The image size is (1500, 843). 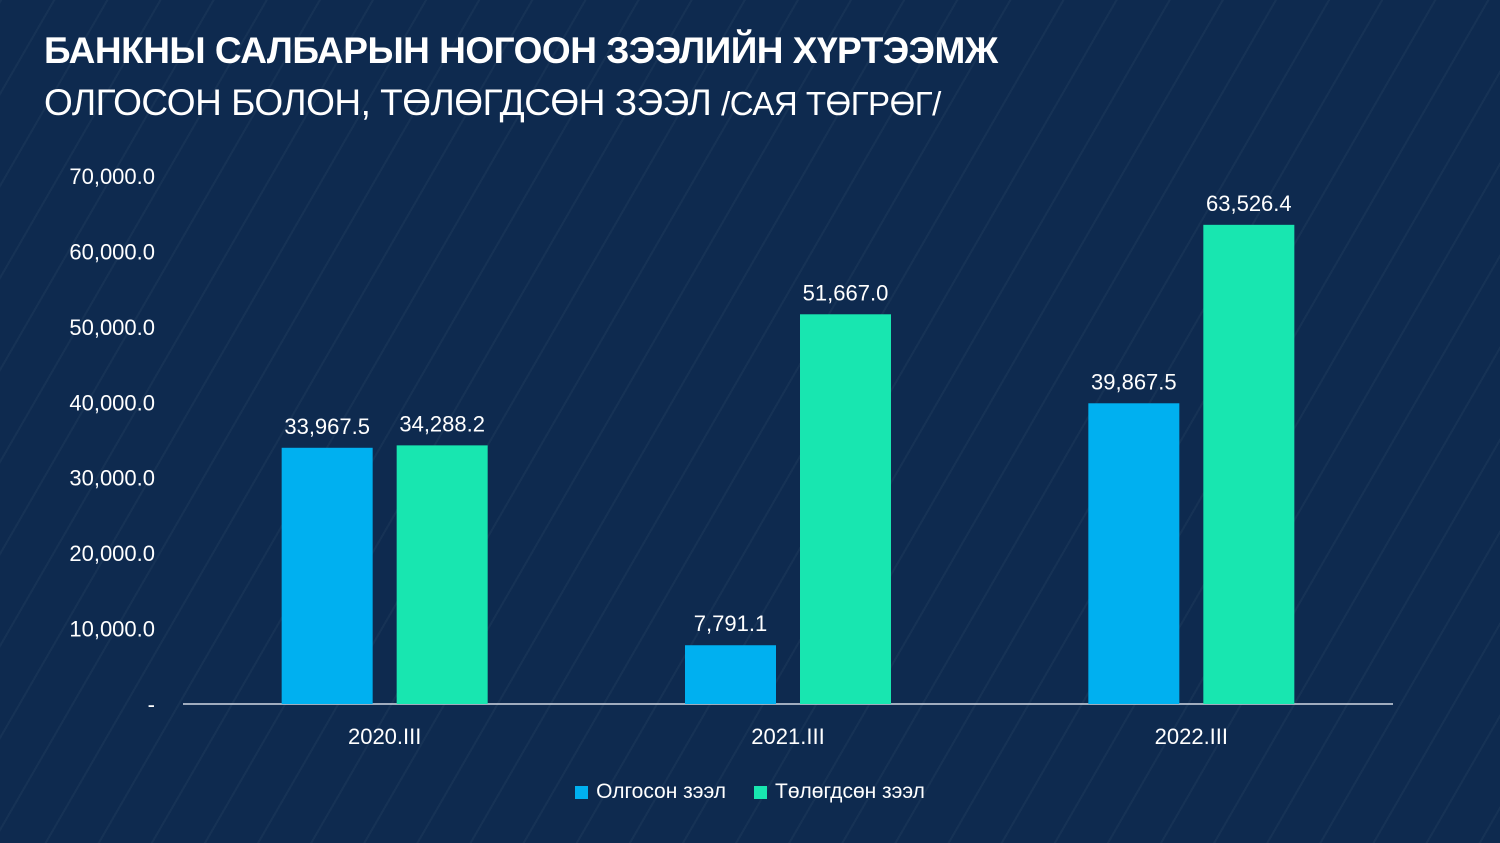 What do you see at coordinates (831, 103) in the screenshot?
I see `subtitle-unit: /САЯ ТӨГРӨГ/` at bounding box center [831, 103].